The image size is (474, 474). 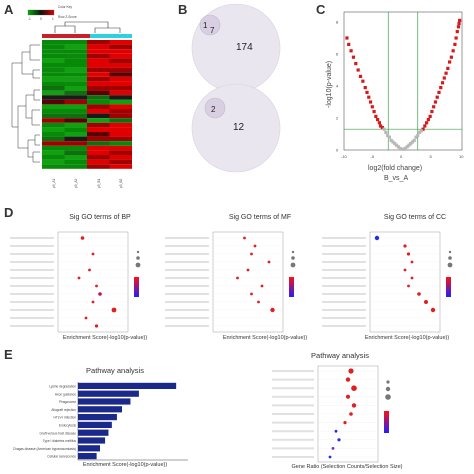 What do you see at coordinates (65, 418) in the screenshot?
I see `pathway-bar-label: HTLV-I infection` at bounding box center [65, 418].